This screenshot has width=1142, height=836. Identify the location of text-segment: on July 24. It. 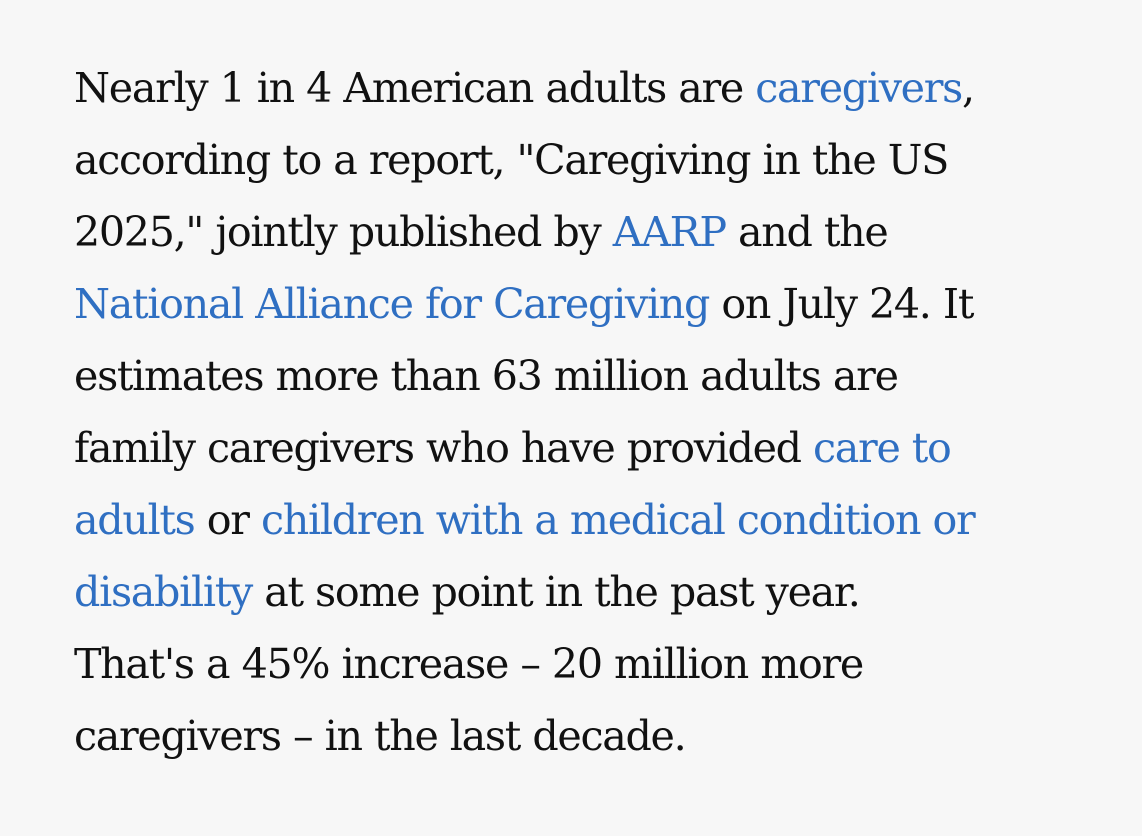
(841, 304).